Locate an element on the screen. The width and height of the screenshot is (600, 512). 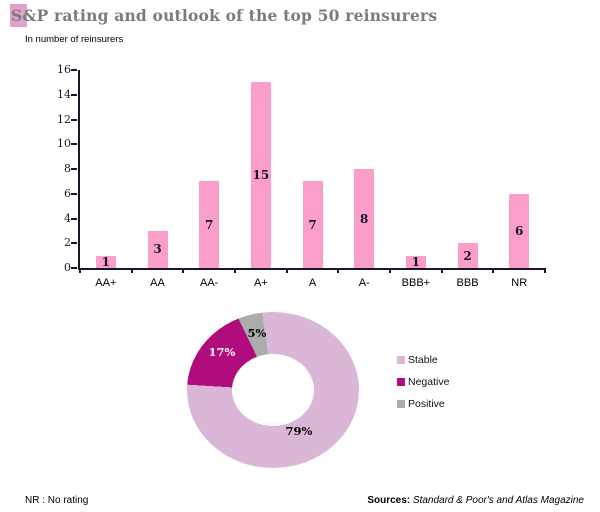
legend-item: Positive is located at coordinates (423, 404).